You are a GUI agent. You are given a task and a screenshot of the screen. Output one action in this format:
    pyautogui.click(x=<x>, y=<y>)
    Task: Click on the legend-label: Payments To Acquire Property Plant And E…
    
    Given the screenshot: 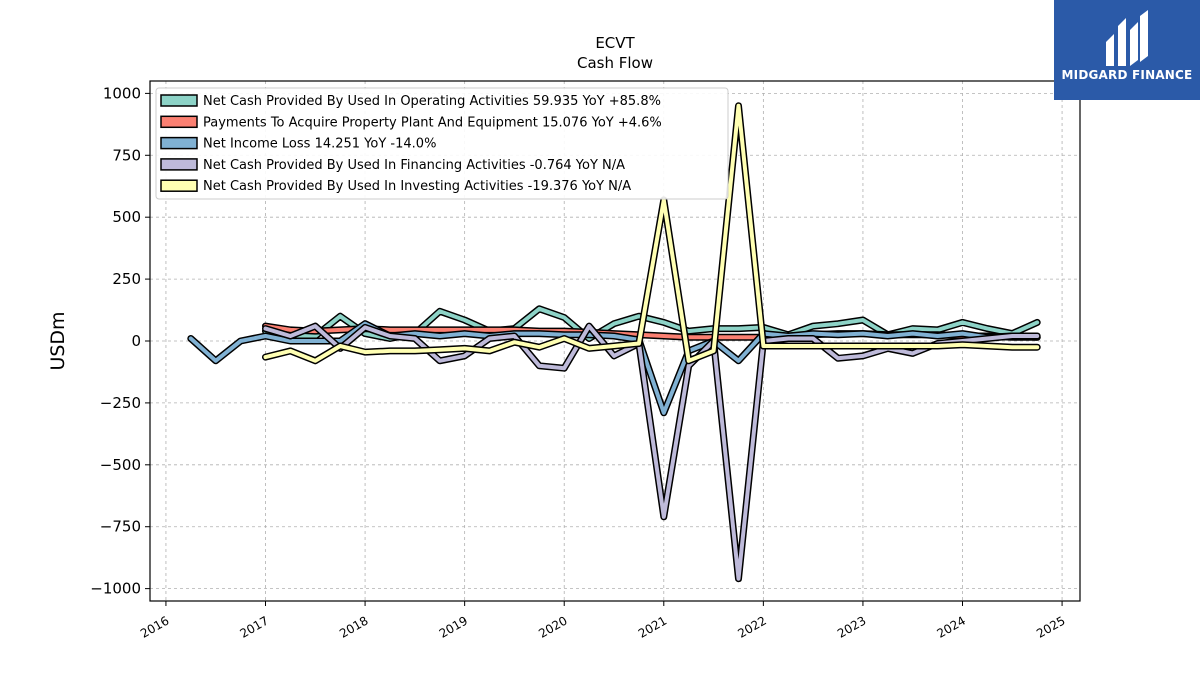 What is the action you would take?
    pyautogui.click(x=432, y=122)
    